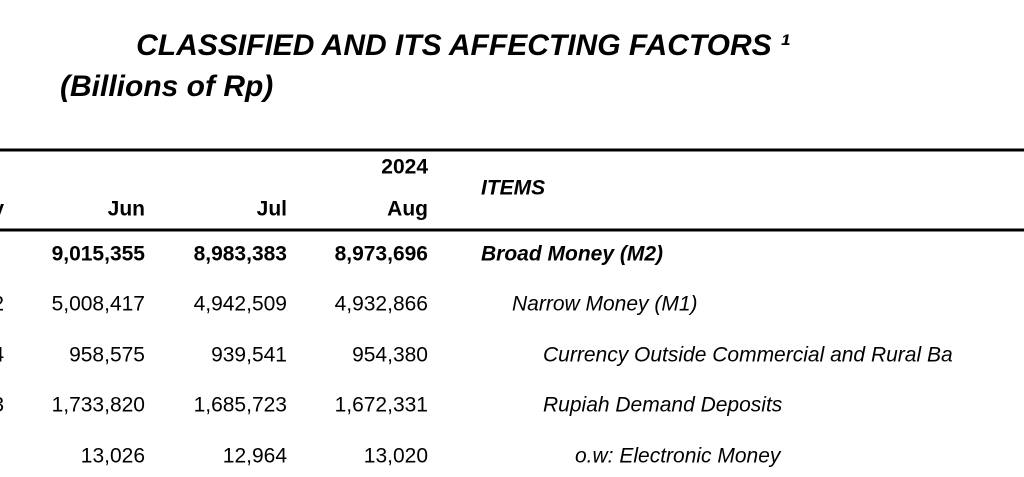 This screenshot has height=477, width=1024. I want to click on item-label: Rupiah Demand Deposits, so click(663, 405).